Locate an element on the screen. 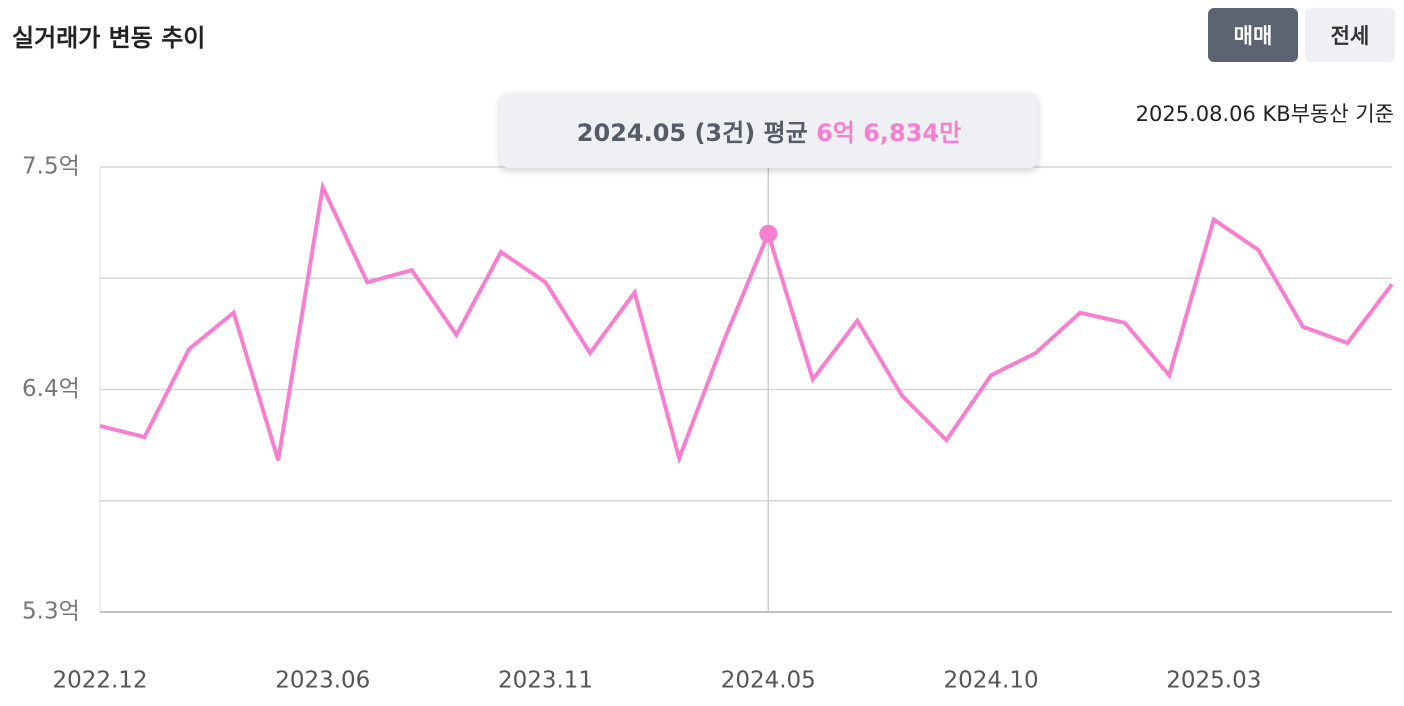 Image resolution: width=1404 pixels, height=706 pixels. source-note: 2025.08.06 KB부동산 기준 is located at coordinates (1264, 114).